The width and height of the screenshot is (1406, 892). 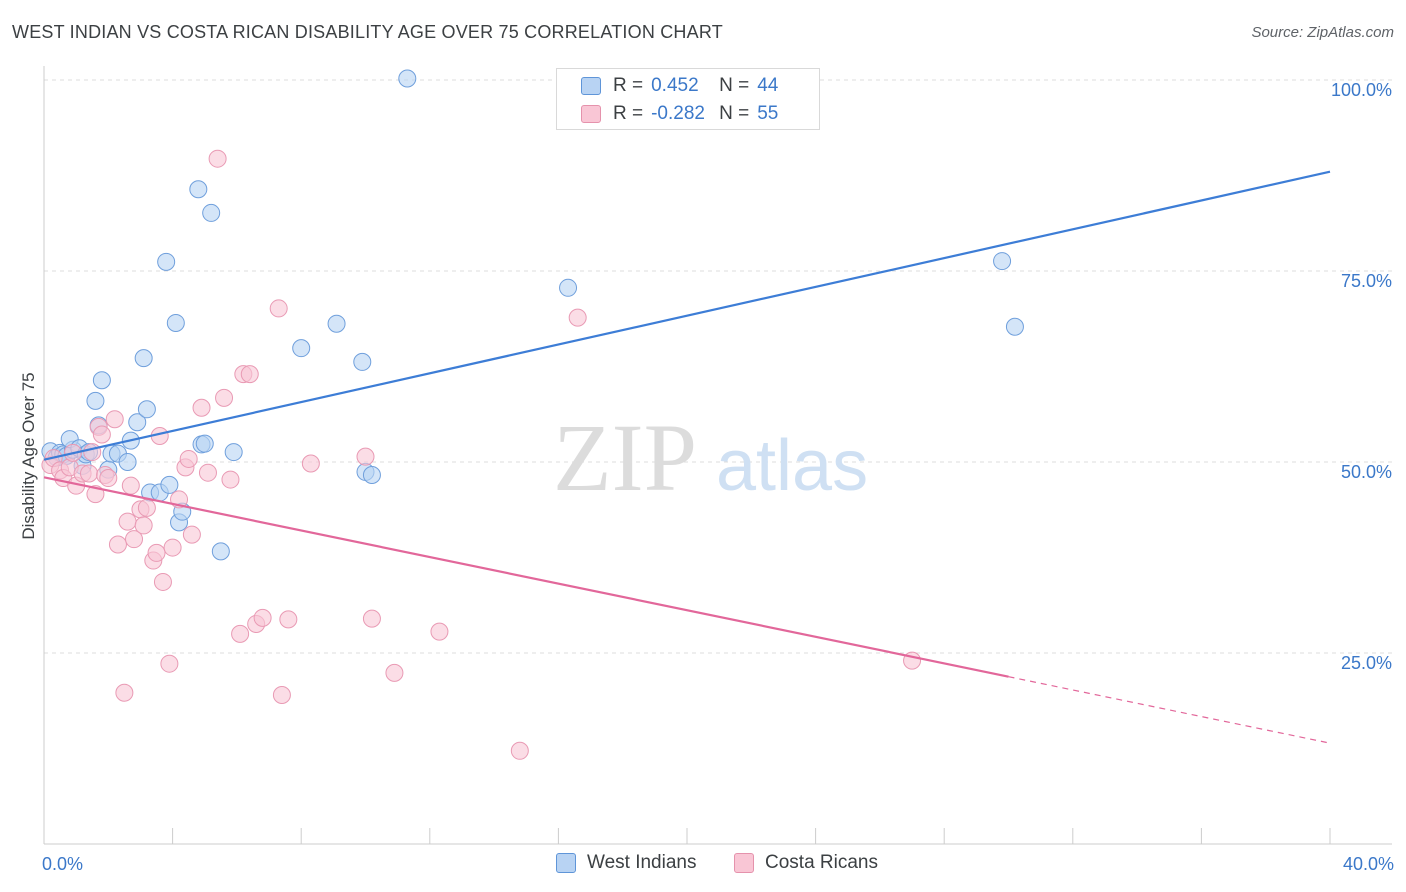 I want to click on costa-ricans-trend-line-extension, so click(x=1169, y=710).